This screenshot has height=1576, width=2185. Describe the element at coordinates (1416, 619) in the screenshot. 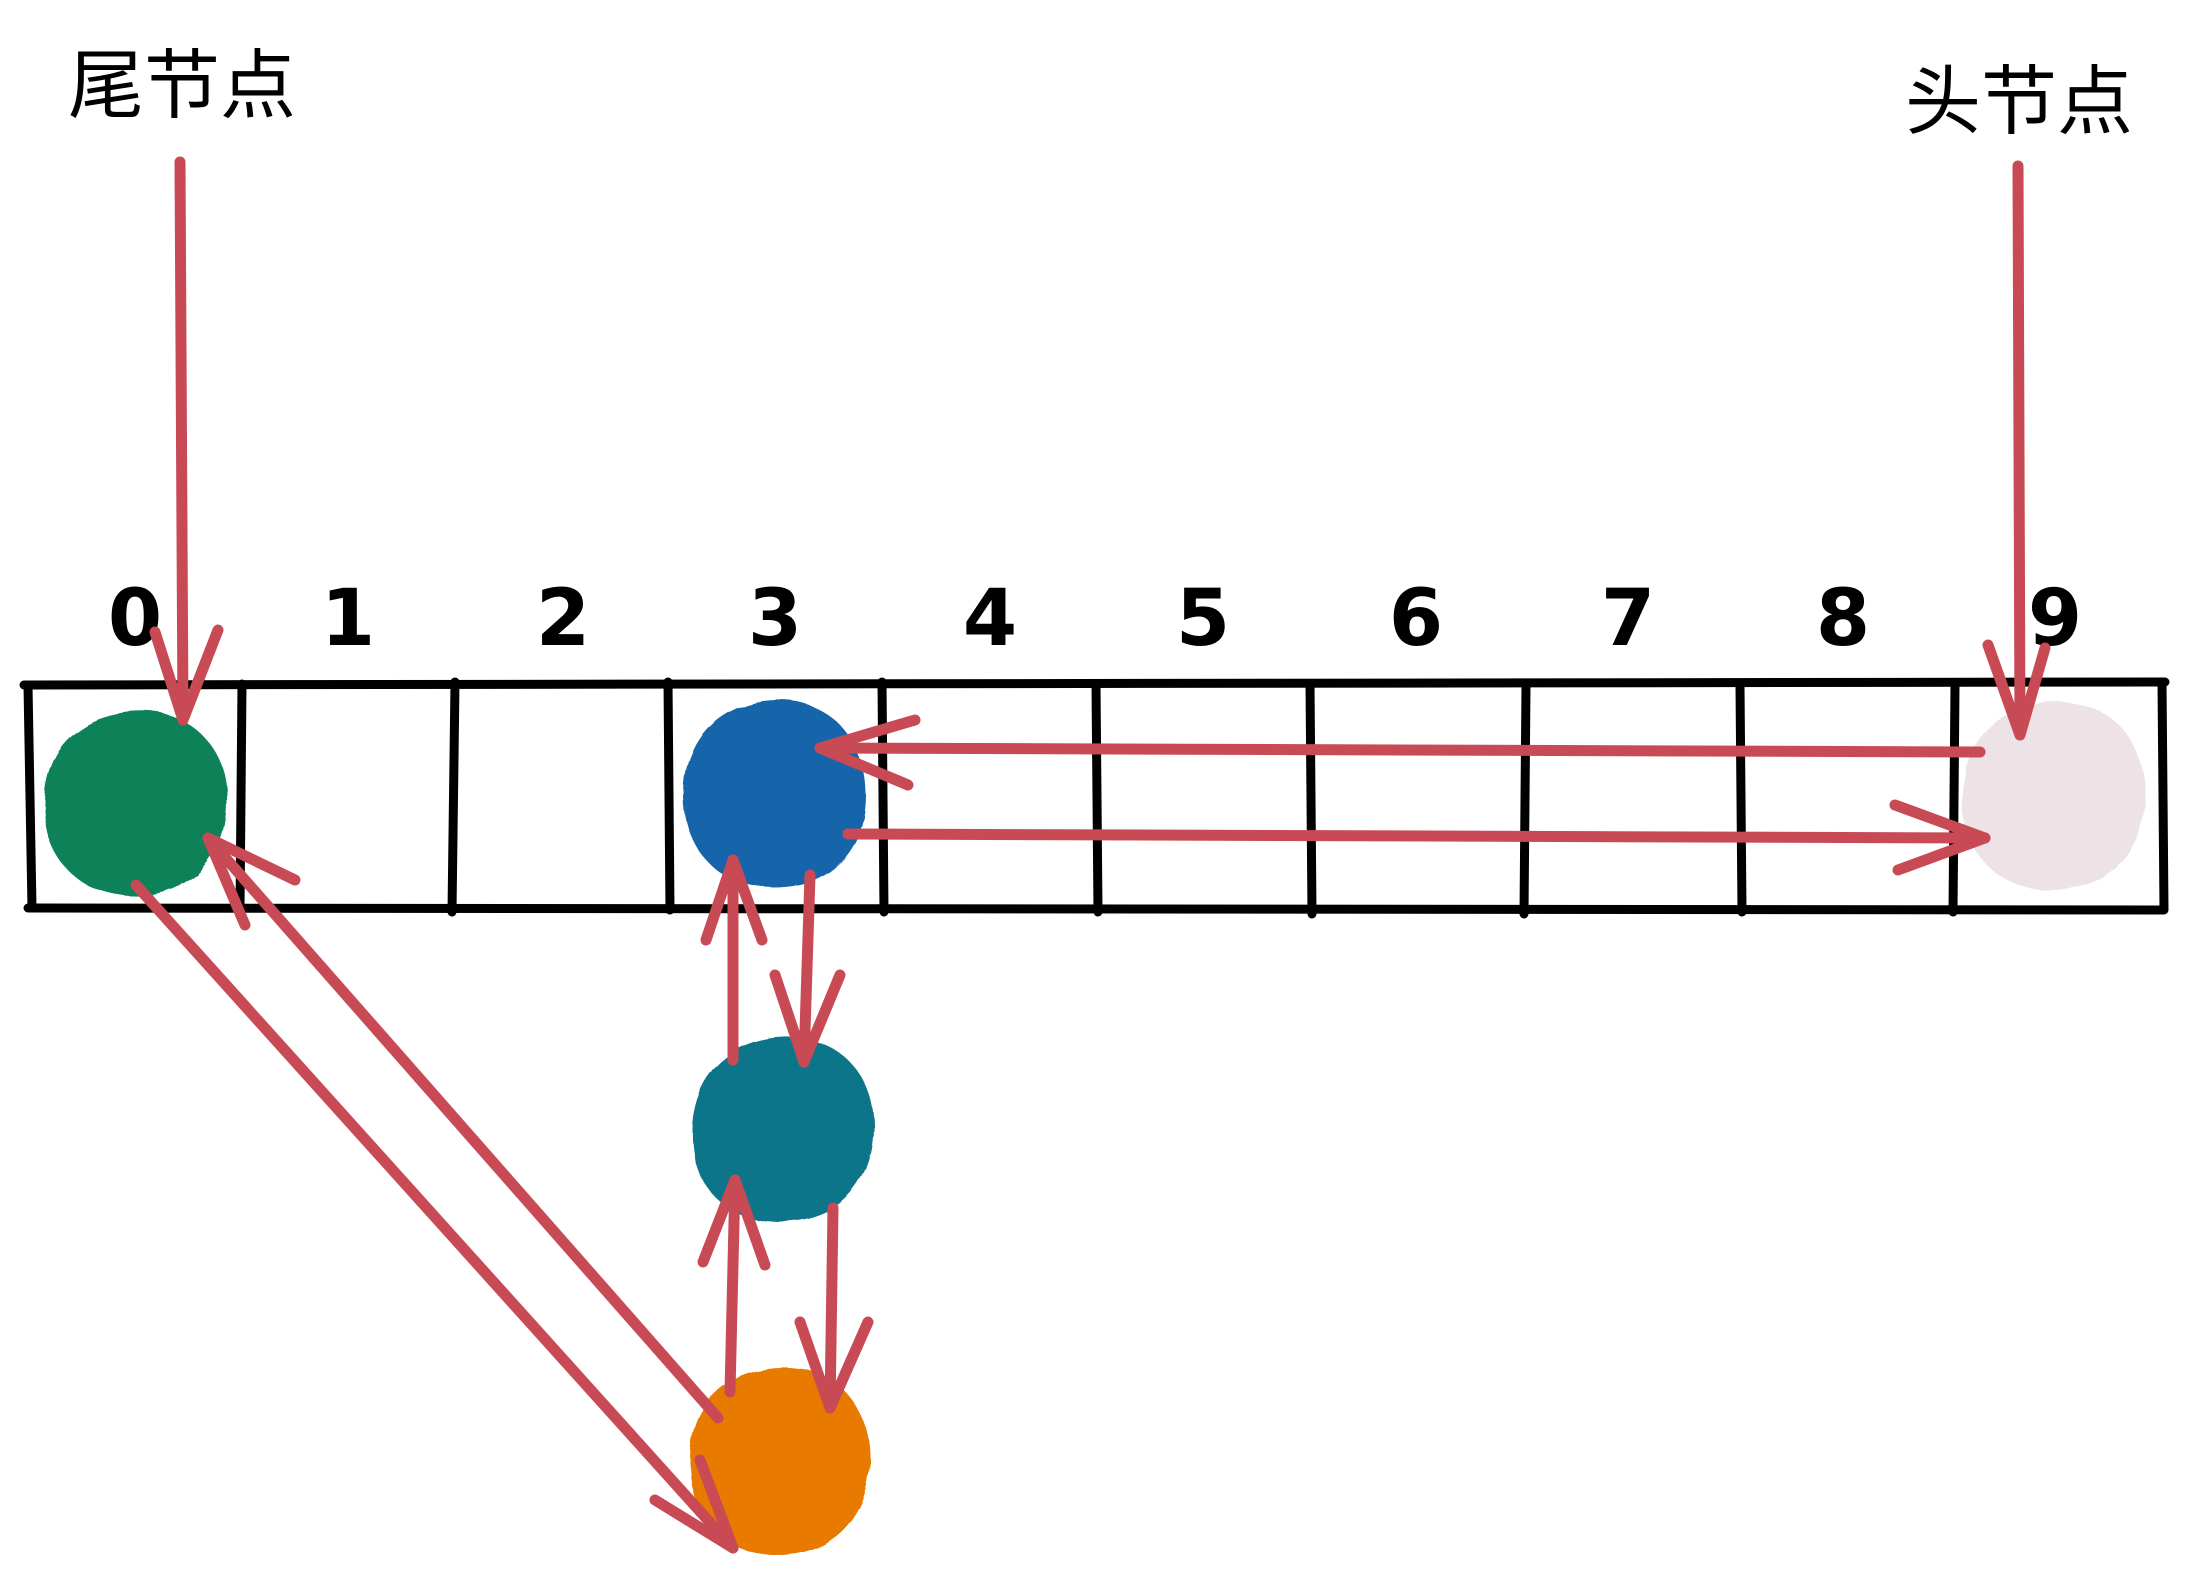

I see `index-label-6: 6` at that location.